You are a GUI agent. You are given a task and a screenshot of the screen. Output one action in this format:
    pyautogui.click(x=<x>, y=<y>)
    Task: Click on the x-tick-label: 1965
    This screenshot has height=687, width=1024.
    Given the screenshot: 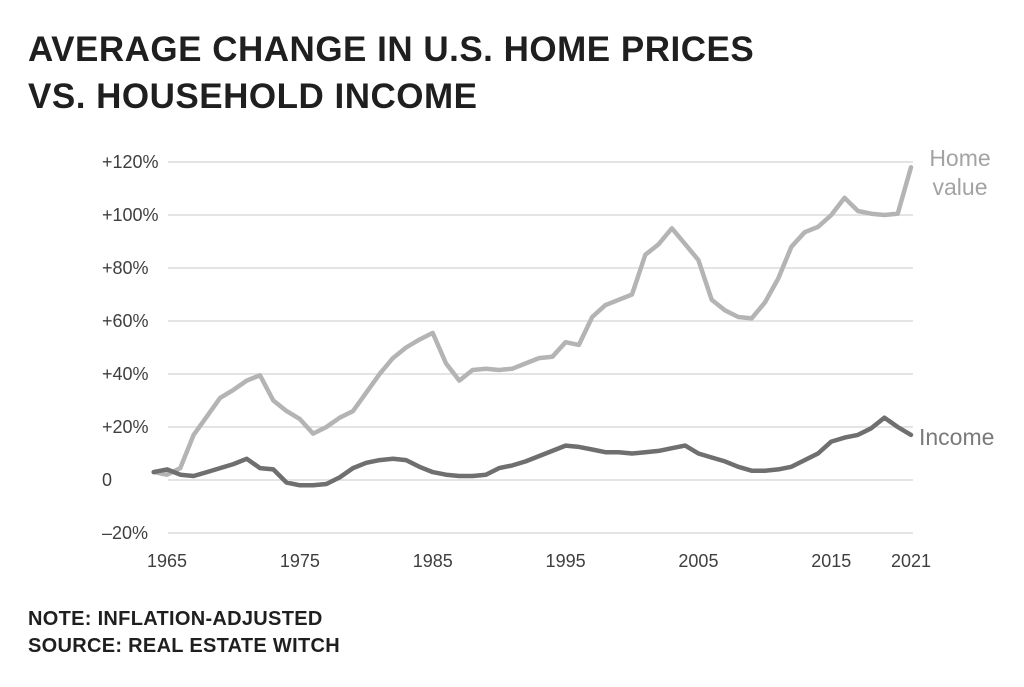 What is the action you would take?
    pyautogui.click(x=167, y=561)
    